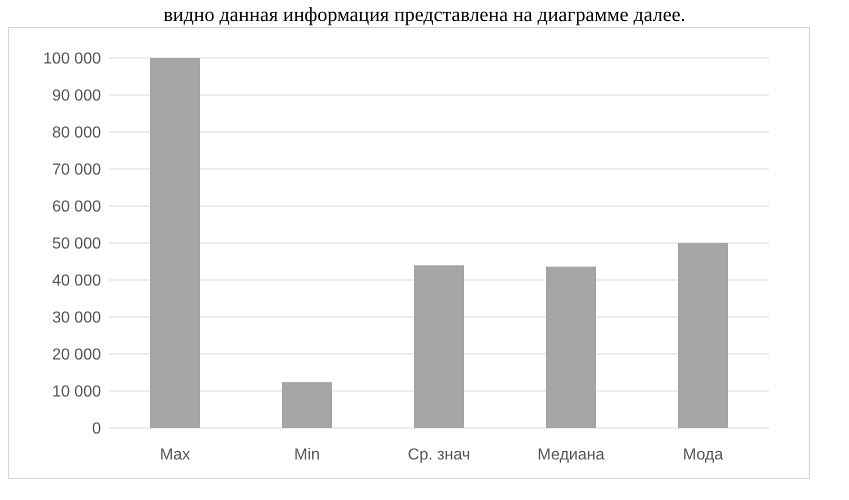 Image resolution: width=849 pixels, height=500 pixels. What do you see at coordinates (77, 96) in the screenshot?
I see `y-tick-label: 90 000` at bounding box center [77, 96].